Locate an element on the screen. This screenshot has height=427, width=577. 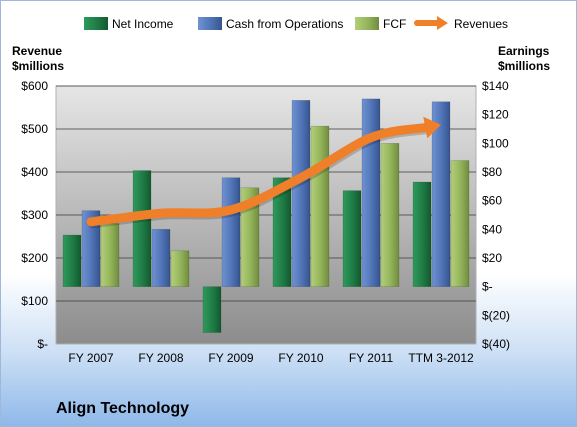
right-tick-label: $(40) is located at coordinates (496, 344).